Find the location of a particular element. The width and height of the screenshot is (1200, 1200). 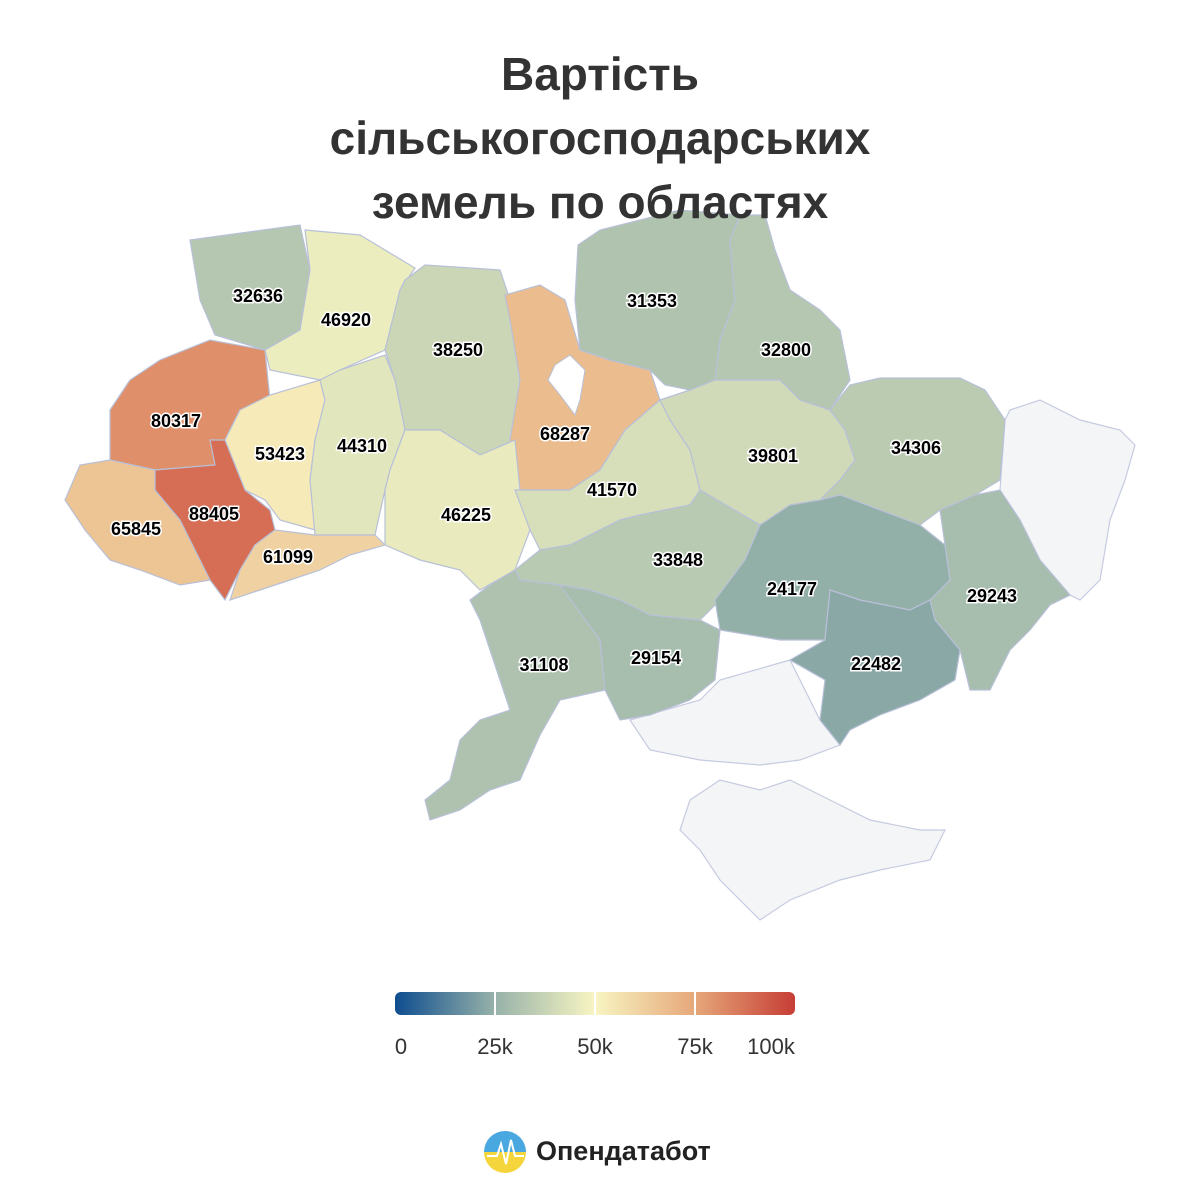

region-label: 46225 is located at coordinates (466, 515).